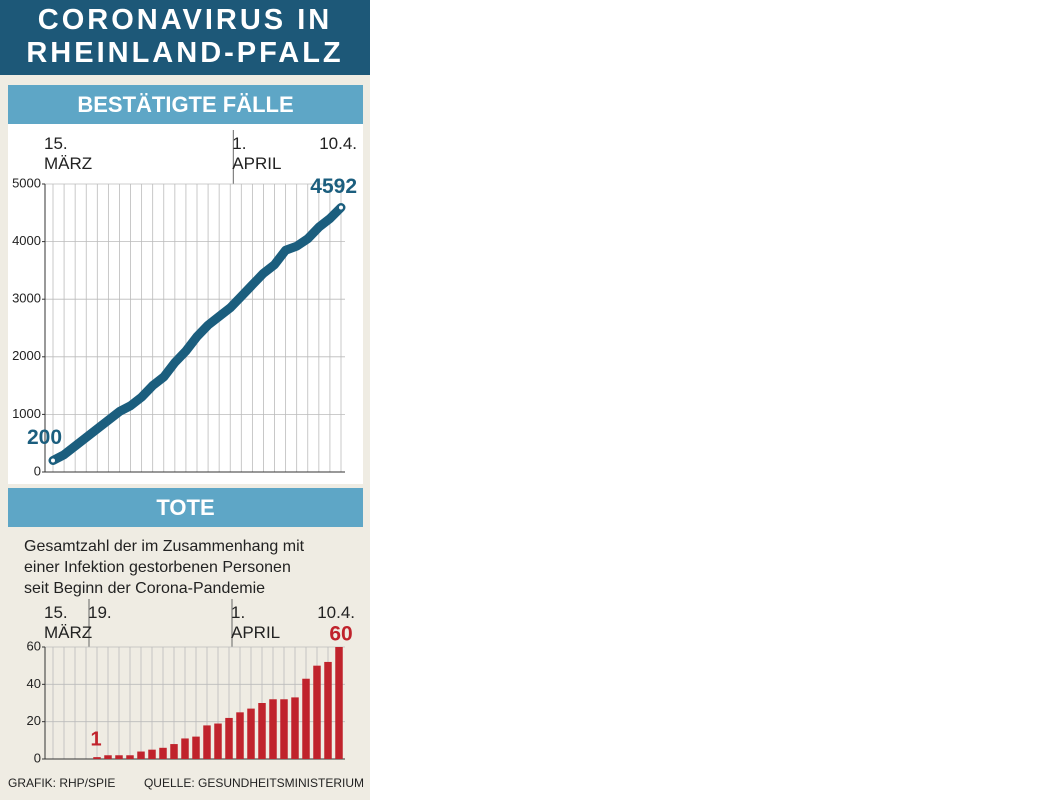  Describe the element at coordinates (333, 186) in the screenshot. I see `value-label: 4592` at that location.